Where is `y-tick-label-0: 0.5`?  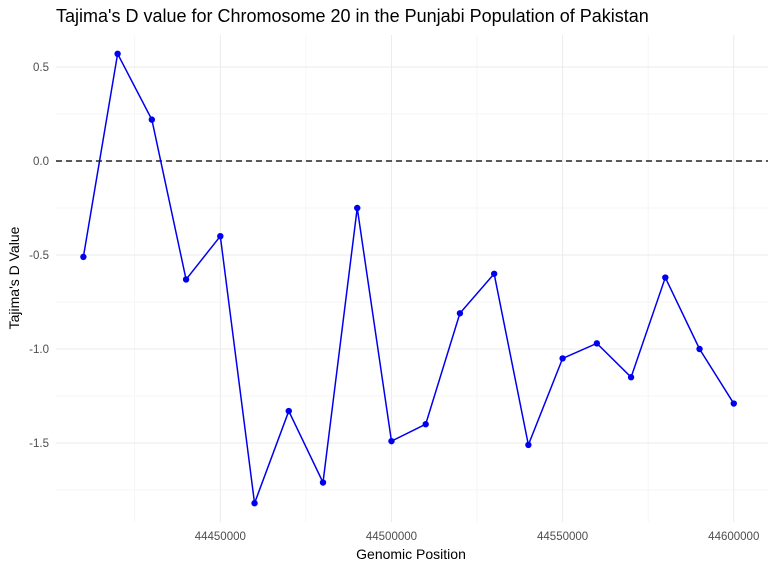
y-tick-label-0: 0.5 is located at coordinates (41, 68).